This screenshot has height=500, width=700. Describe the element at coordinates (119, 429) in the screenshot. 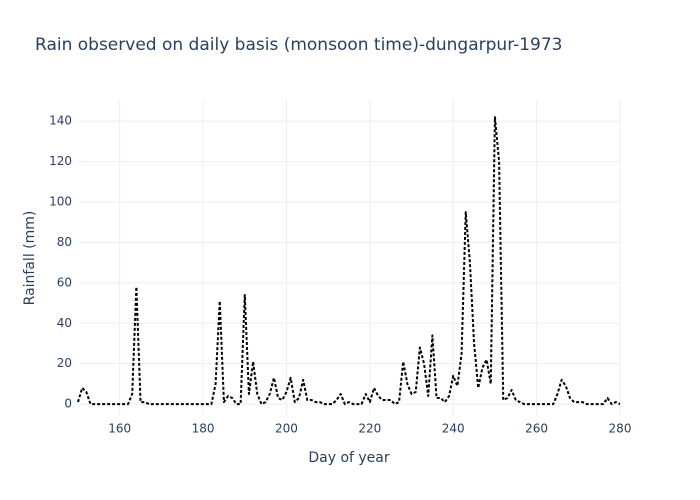

I see `x-tick-label: 160` at that location.